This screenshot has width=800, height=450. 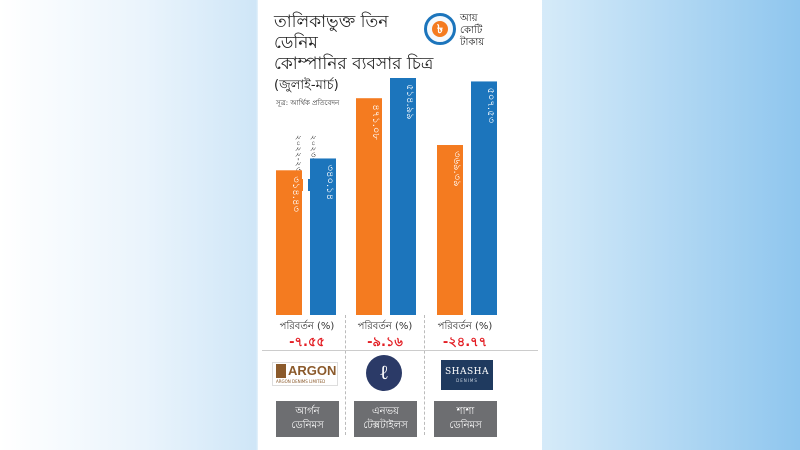 I want to click on change-label-argon: পরিবর্তন (%), so click(x=307, y=326).